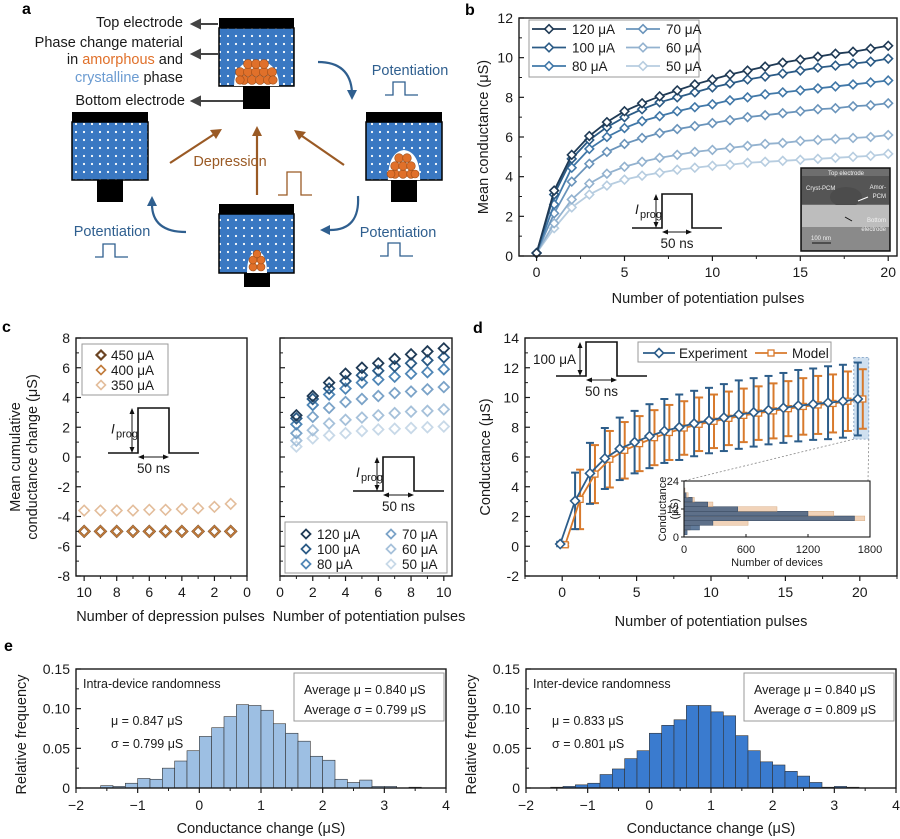  I want to click on inset-ytick-label: 0, so click(676, 538).